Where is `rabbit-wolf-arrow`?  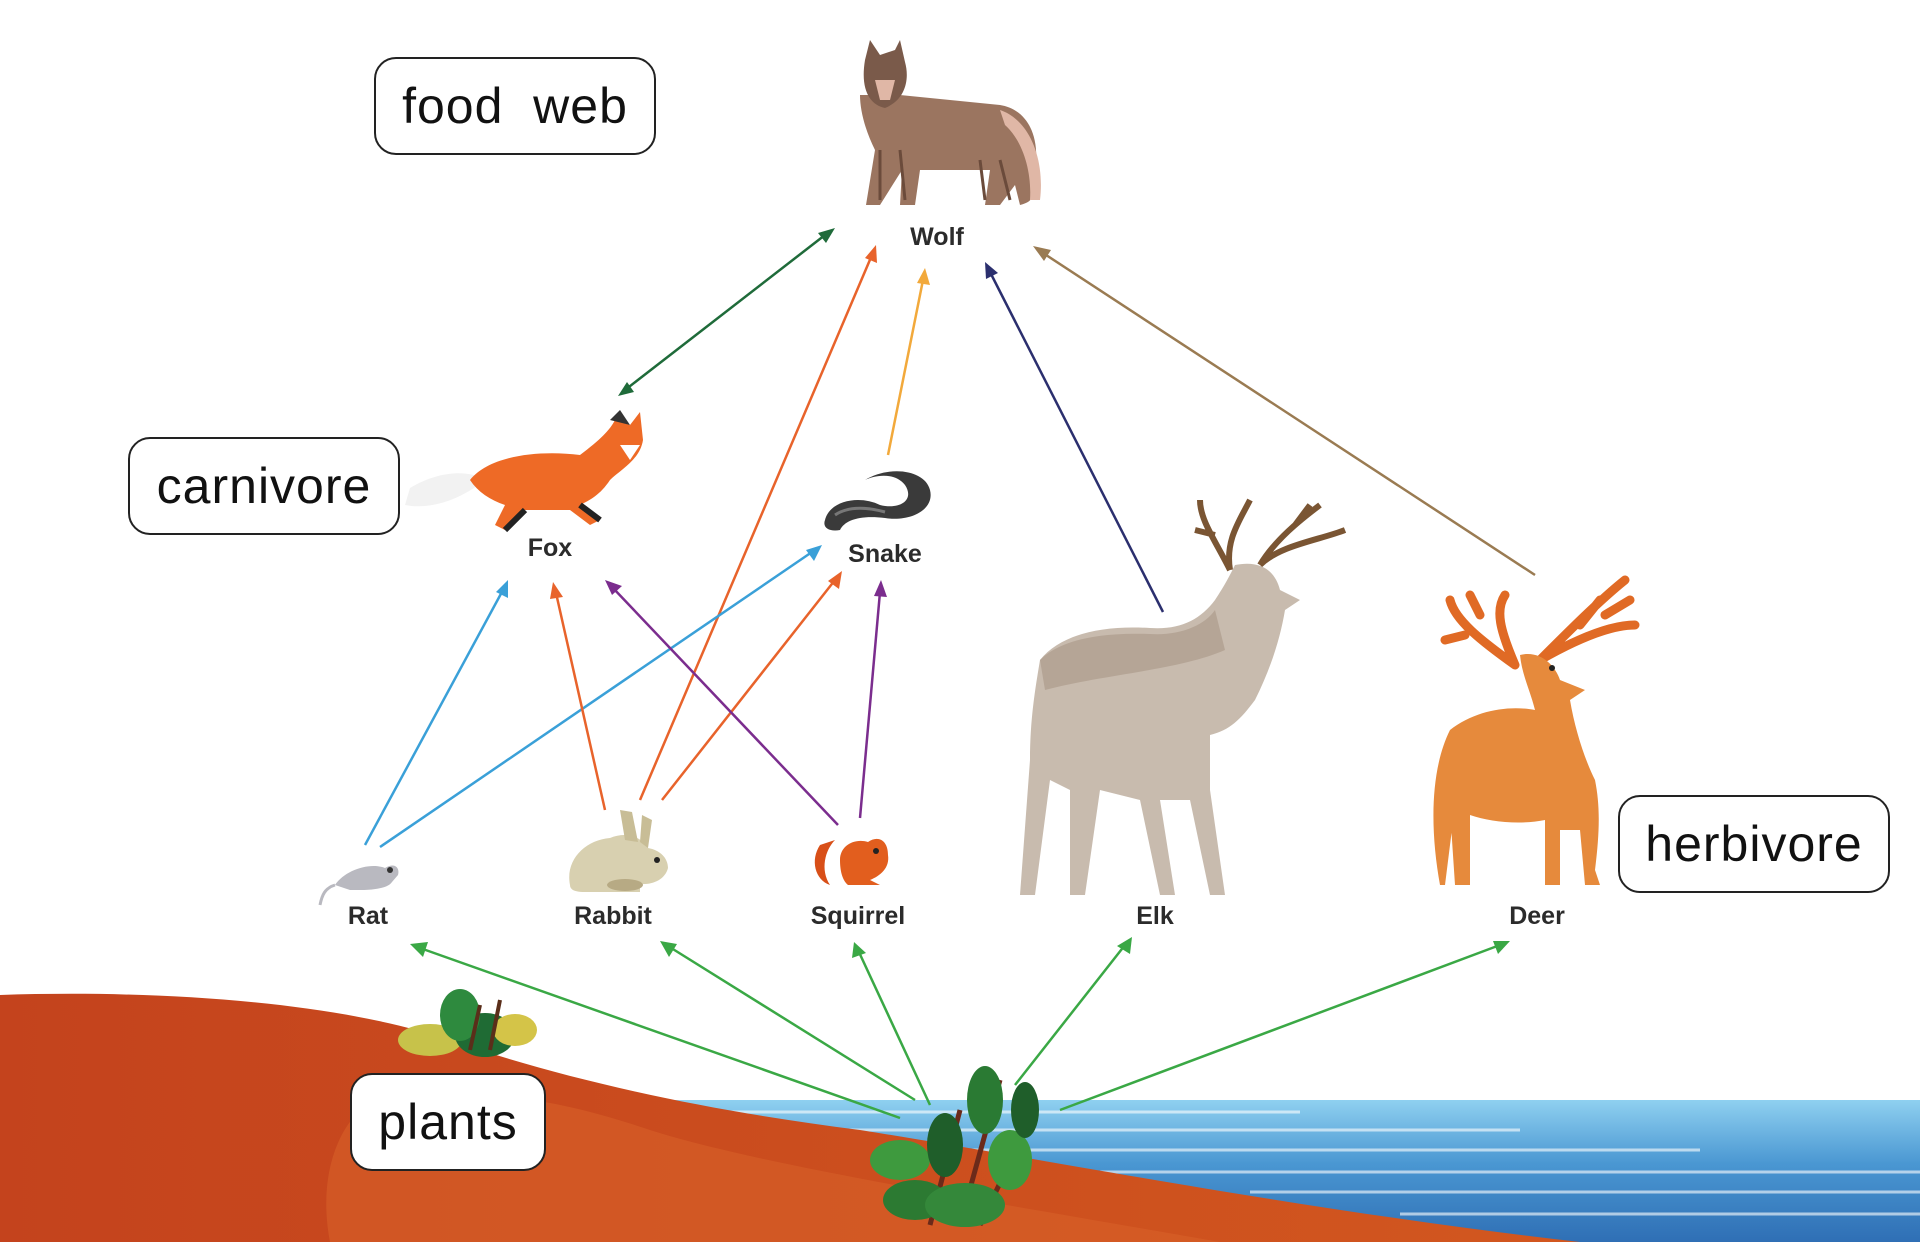 rabbit-wolf-arrow is located at coordinates (757, 523).